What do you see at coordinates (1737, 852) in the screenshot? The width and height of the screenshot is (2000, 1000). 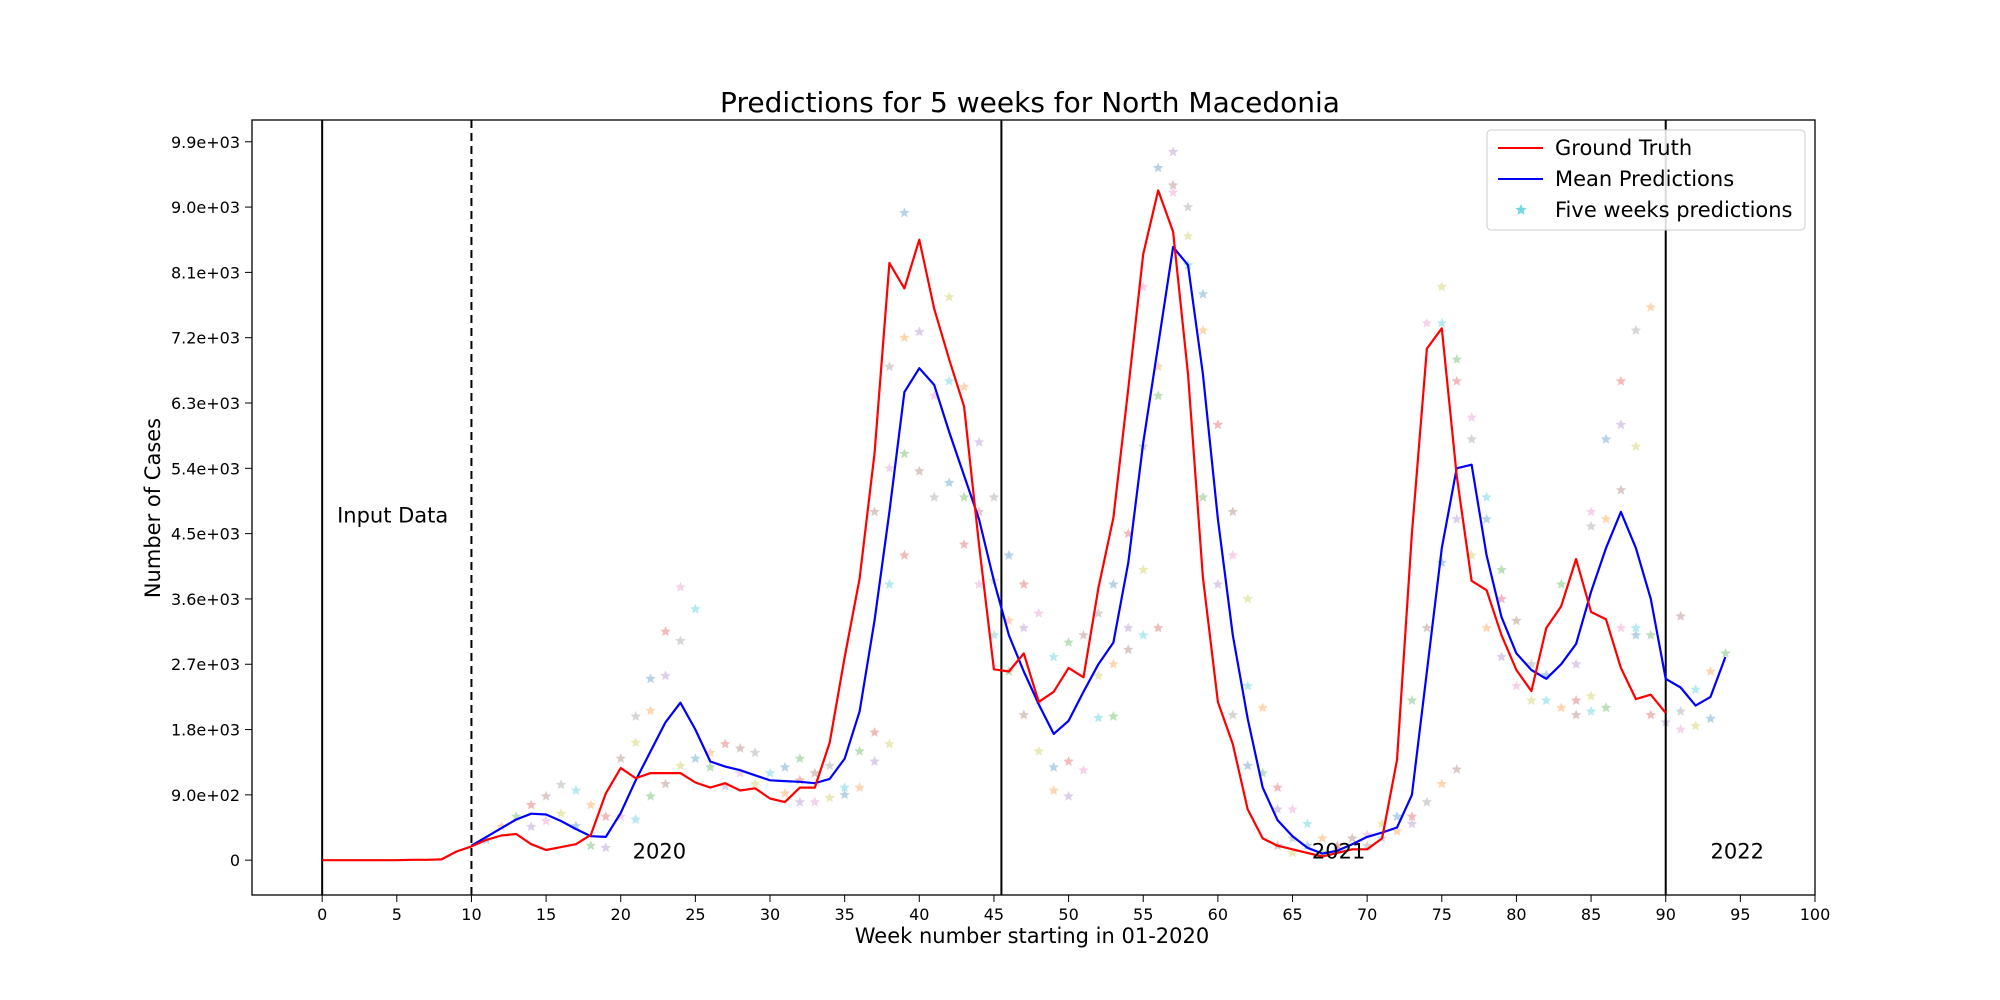 I see `annotation-label: 2022` at bounding box center [1737, 852].